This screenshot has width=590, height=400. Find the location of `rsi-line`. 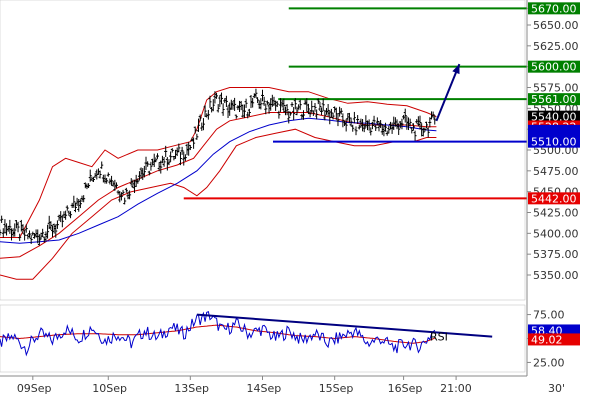

rsi-line is located at coordinates (218, 334).